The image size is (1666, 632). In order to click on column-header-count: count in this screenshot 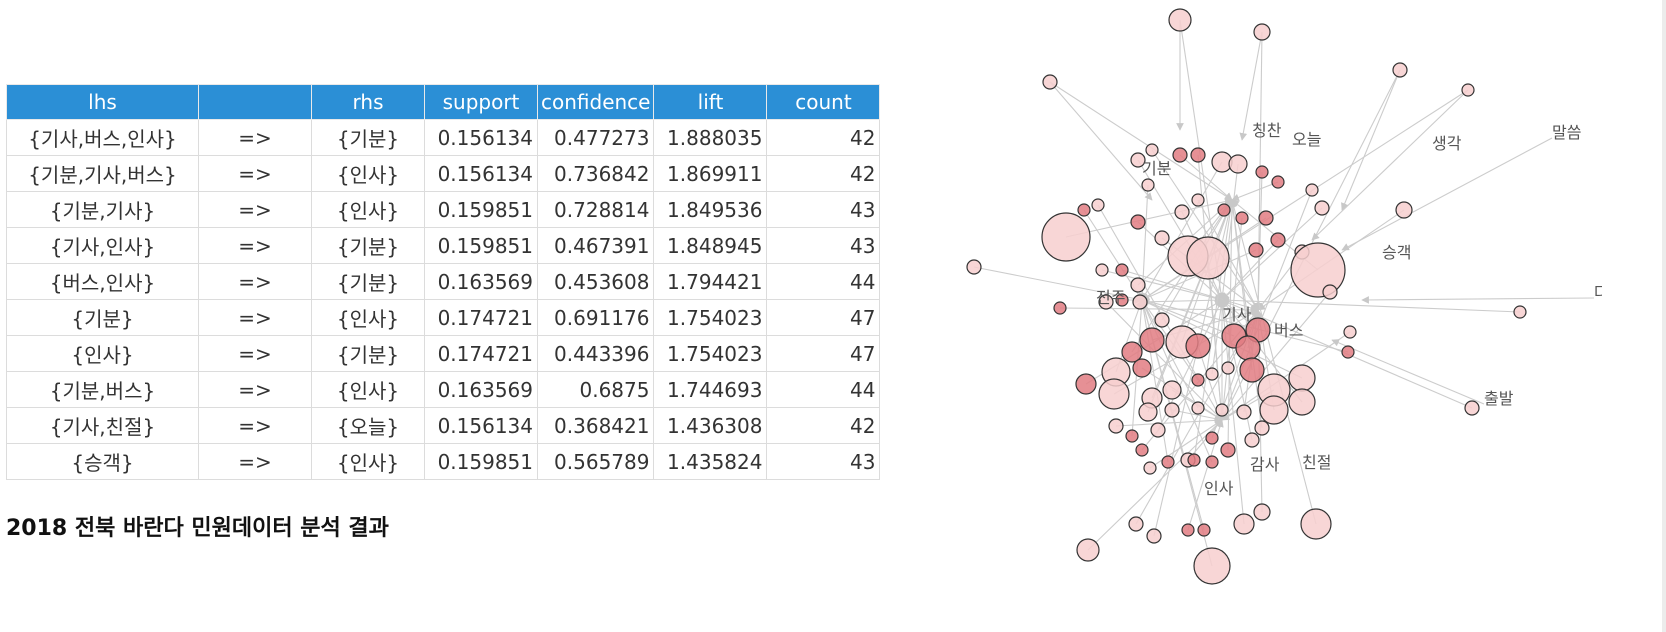, I will do `click(823, 102)`.